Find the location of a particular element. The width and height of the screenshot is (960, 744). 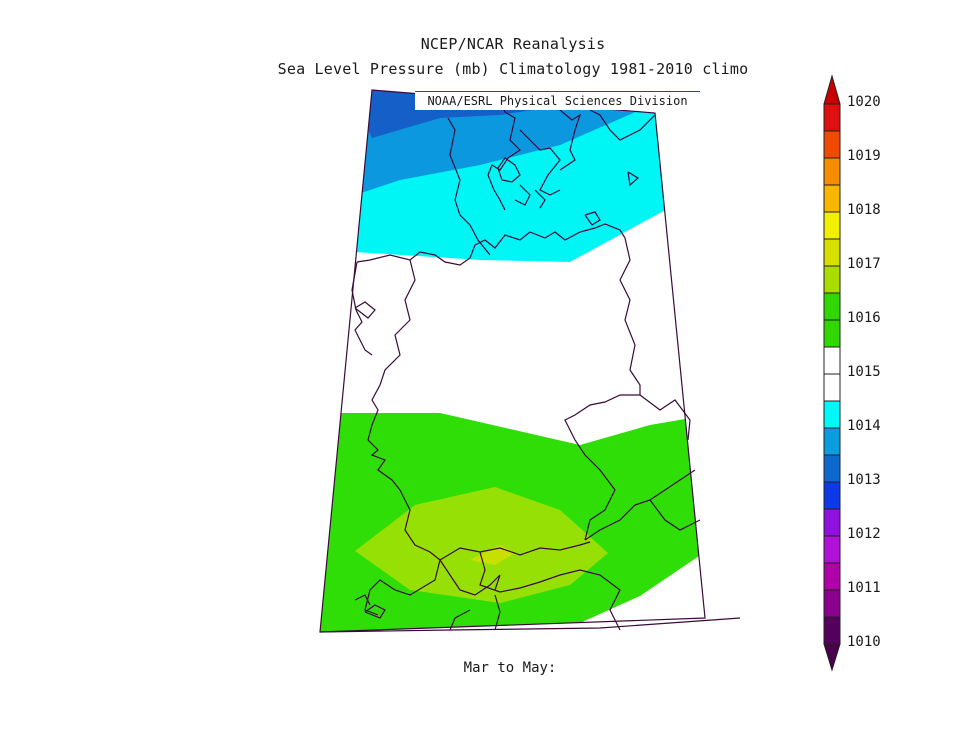

colorbar-label: 1014 is located at coordinates (864, 426).